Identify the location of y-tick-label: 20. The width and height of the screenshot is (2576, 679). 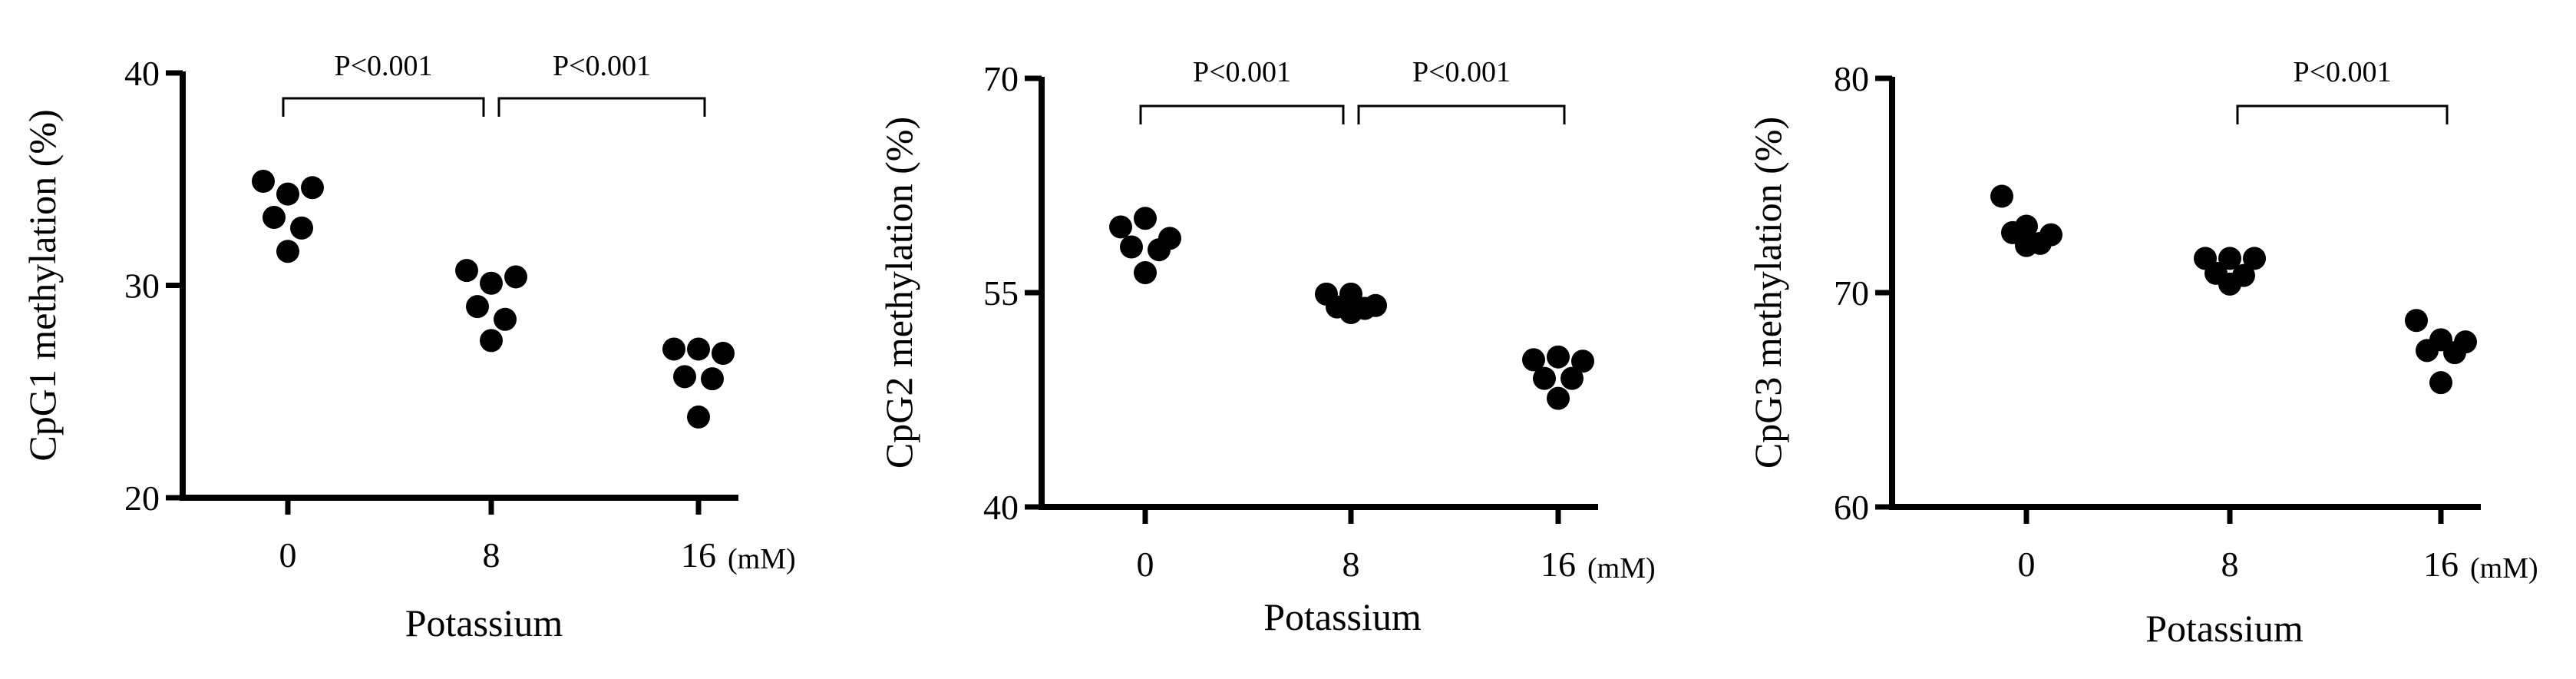
(142, 499).